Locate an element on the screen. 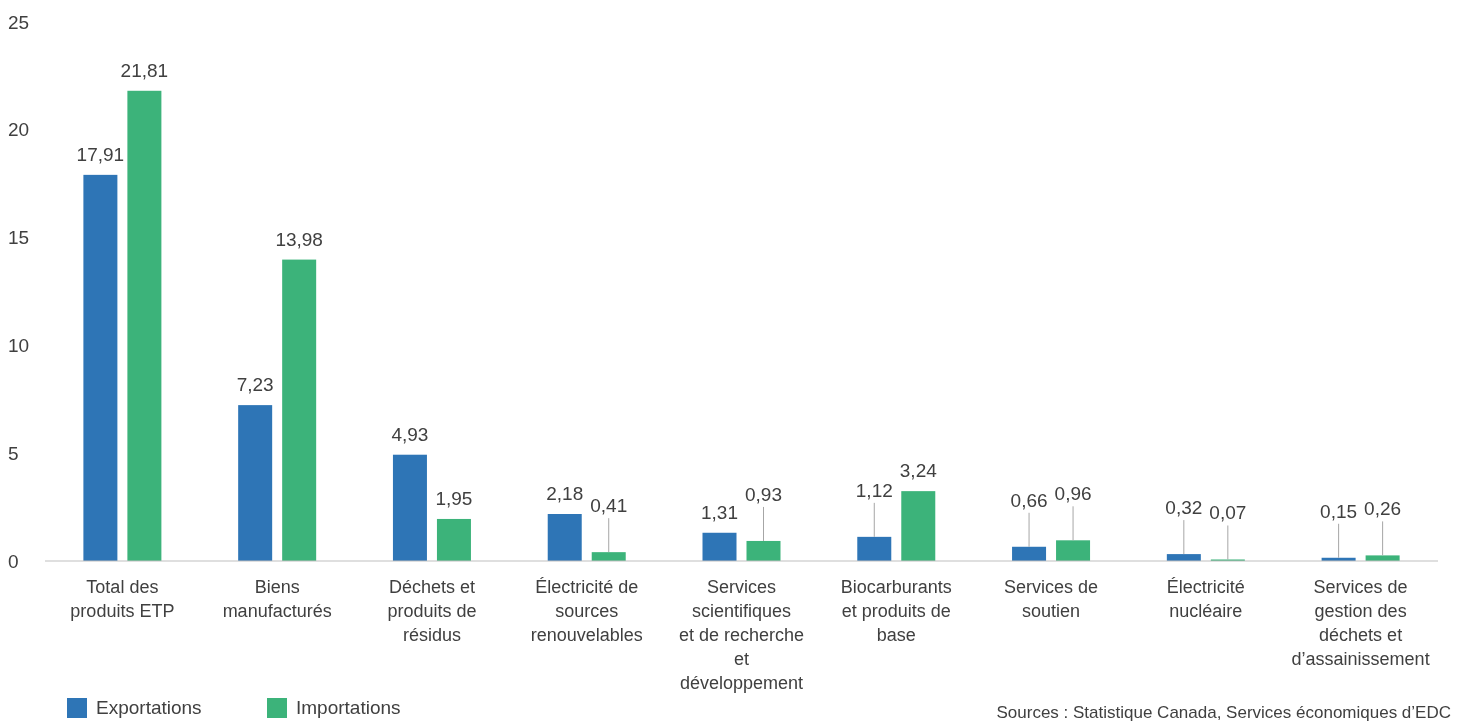 Image resolution: width=1463 pixels, height=728 pixels. data-label: 1,95 is located at coordinates (454, 498).